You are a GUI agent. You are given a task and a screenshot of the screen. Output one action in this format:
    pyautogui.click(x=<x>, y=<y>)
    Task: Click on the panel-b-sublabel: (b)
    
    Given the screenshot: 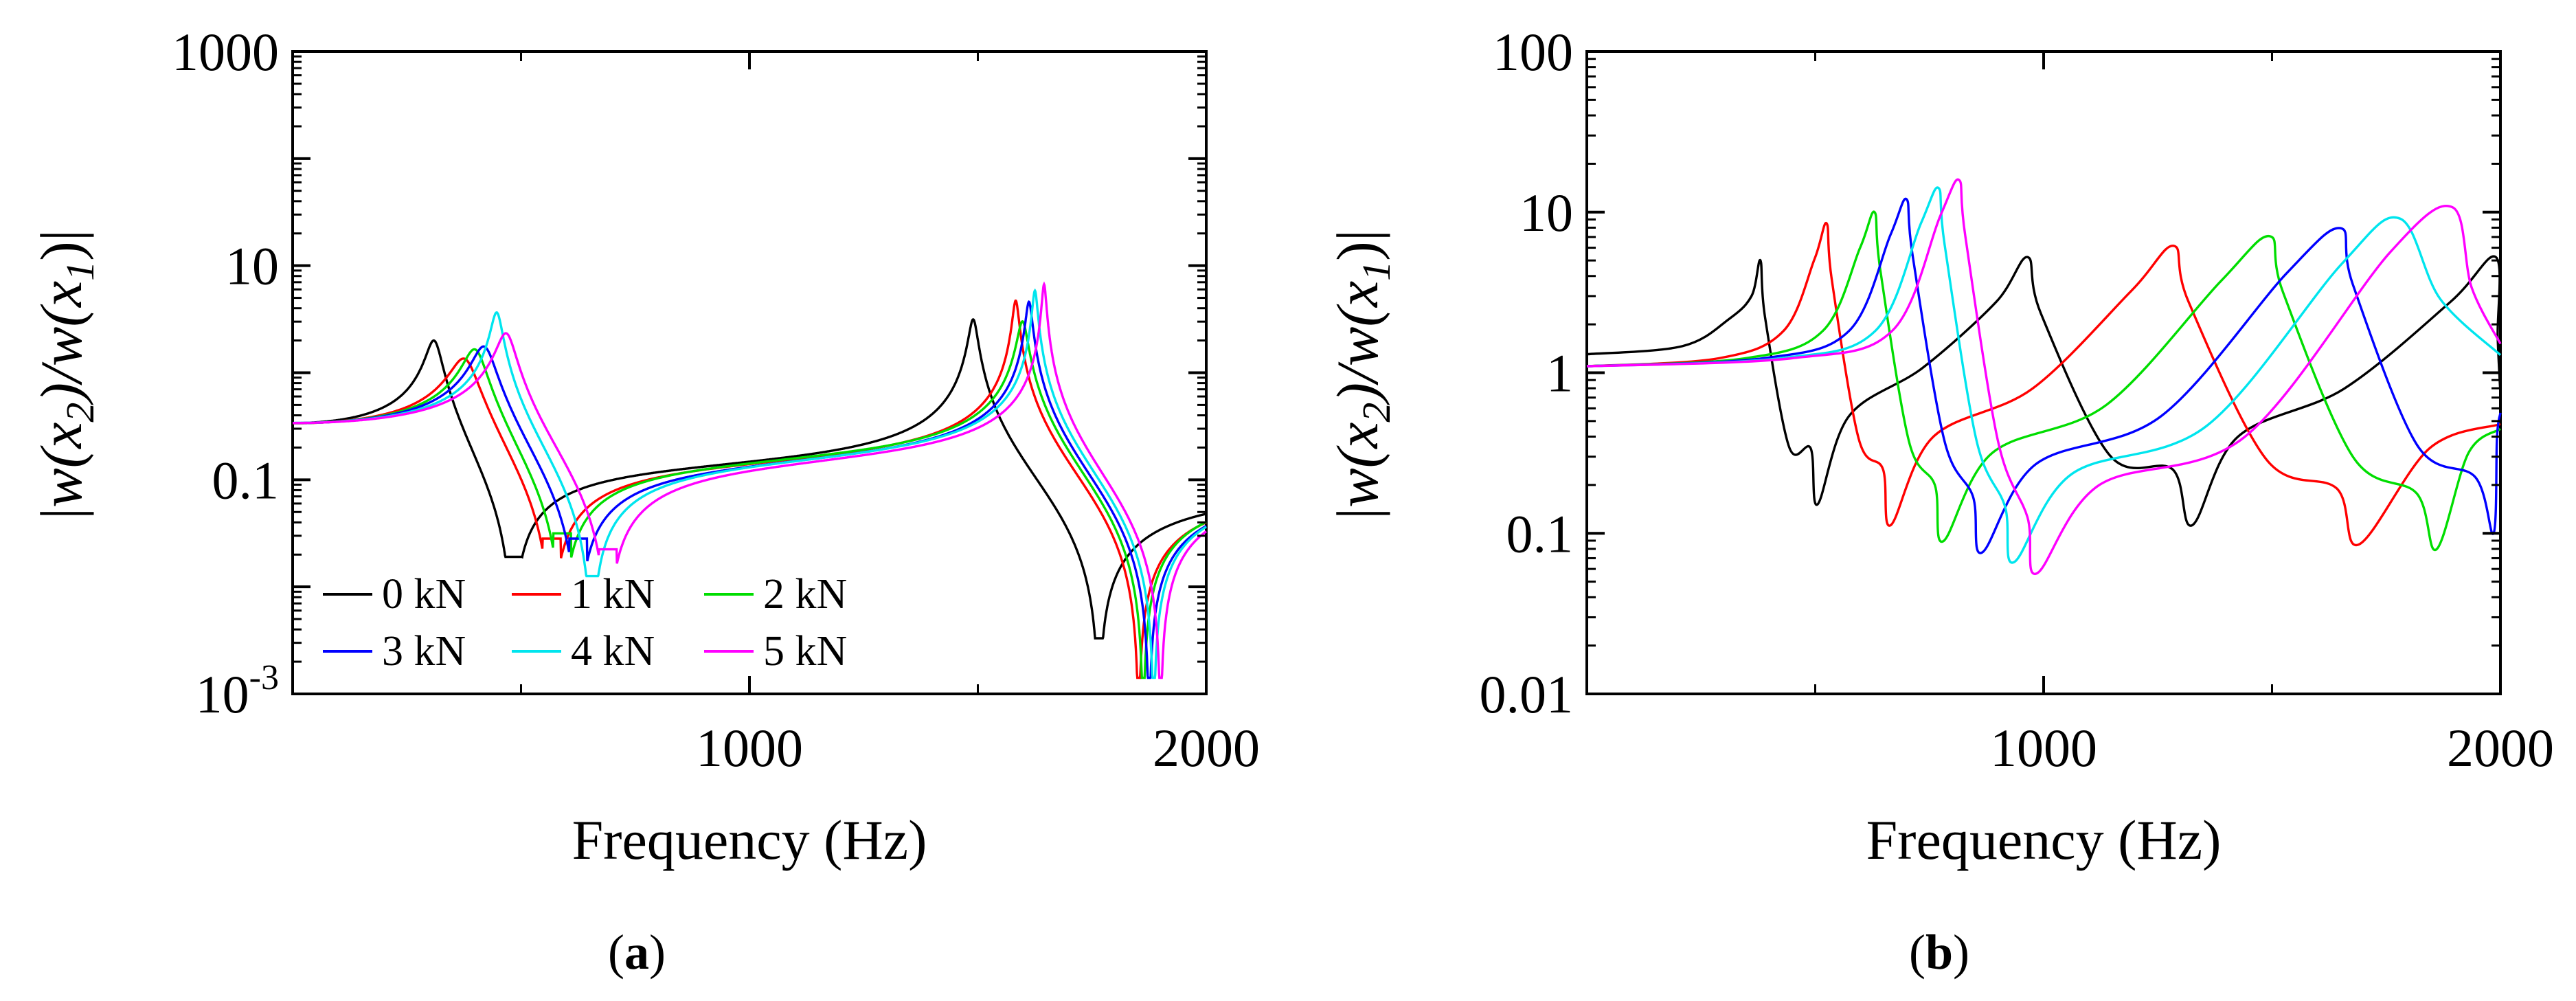 What is the action you would take?
    pyautogui.click(x=1939, y=952)
    